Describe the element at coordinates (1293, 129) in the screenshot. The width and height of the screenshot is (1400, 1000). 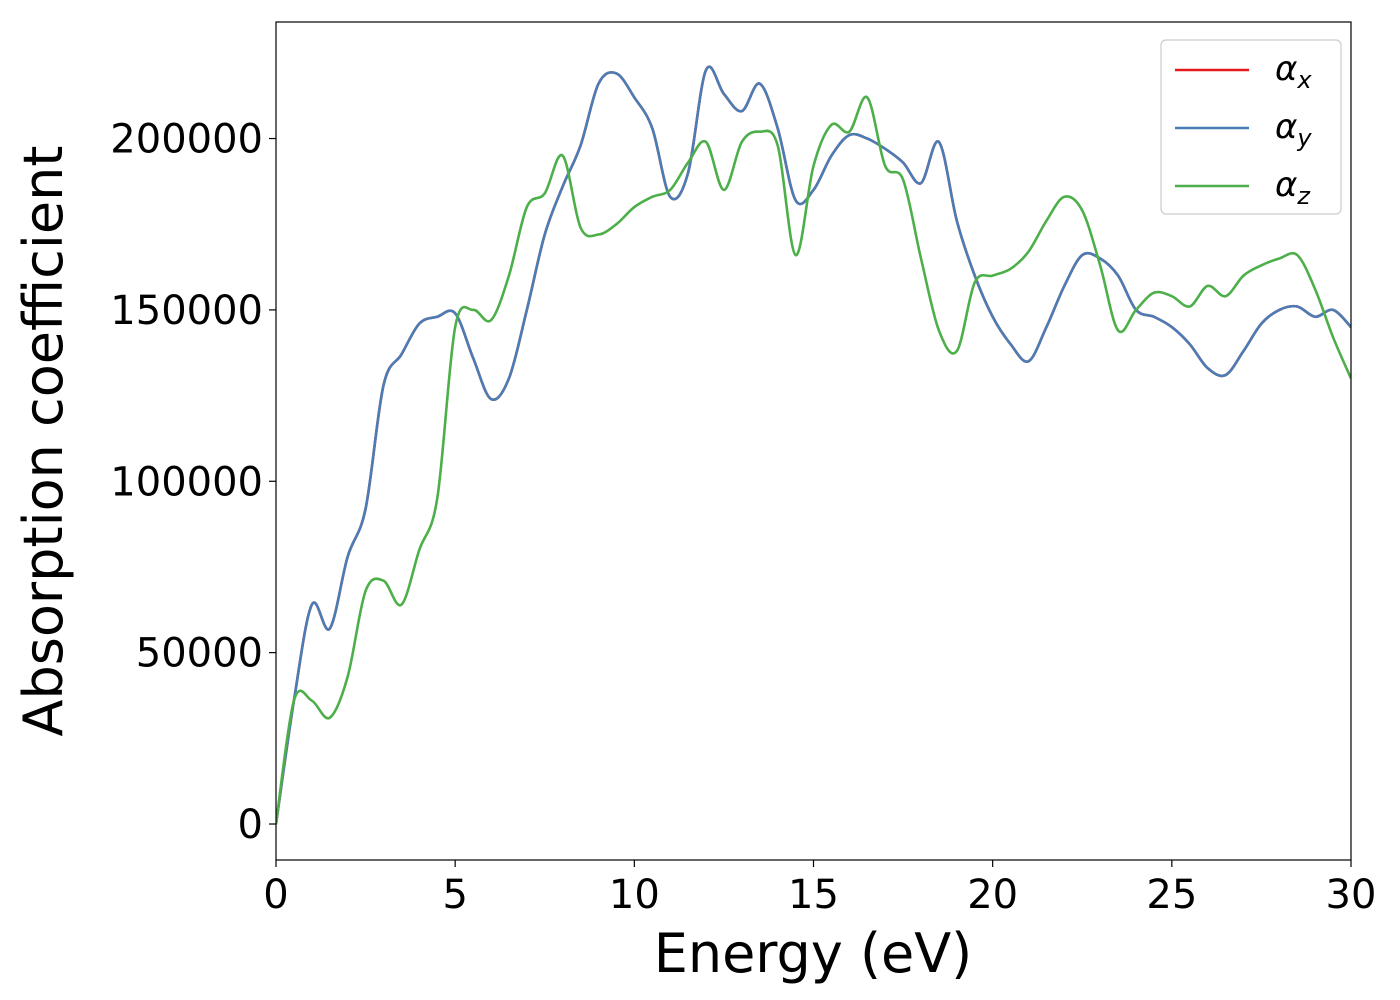
I see `legend-label: αy` at that location.